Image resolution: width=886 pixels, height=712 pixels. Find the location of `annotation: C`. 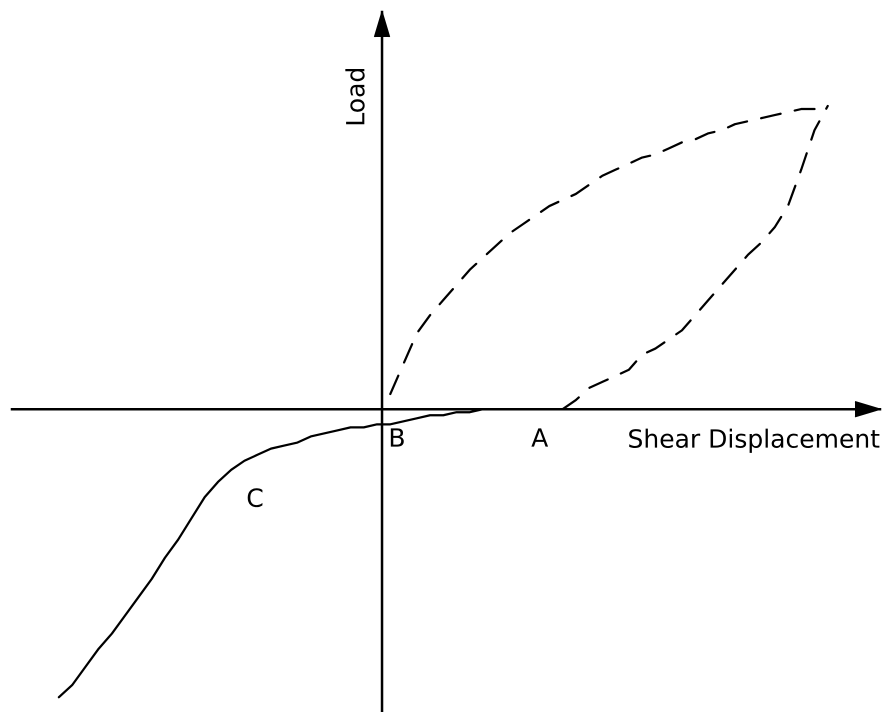

annotation: C is located at coordinates (255, 498).